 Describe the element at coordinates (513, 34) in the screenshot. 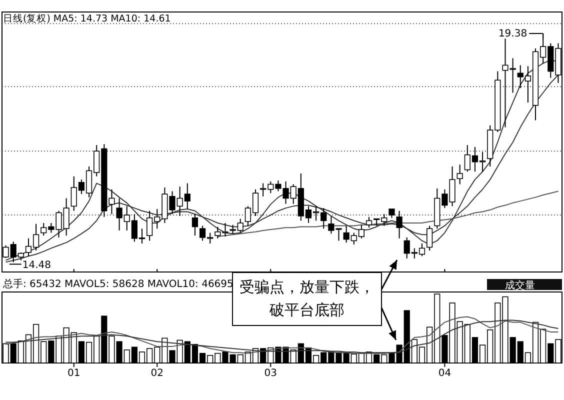

I see `annotation: 19.38` at that location.